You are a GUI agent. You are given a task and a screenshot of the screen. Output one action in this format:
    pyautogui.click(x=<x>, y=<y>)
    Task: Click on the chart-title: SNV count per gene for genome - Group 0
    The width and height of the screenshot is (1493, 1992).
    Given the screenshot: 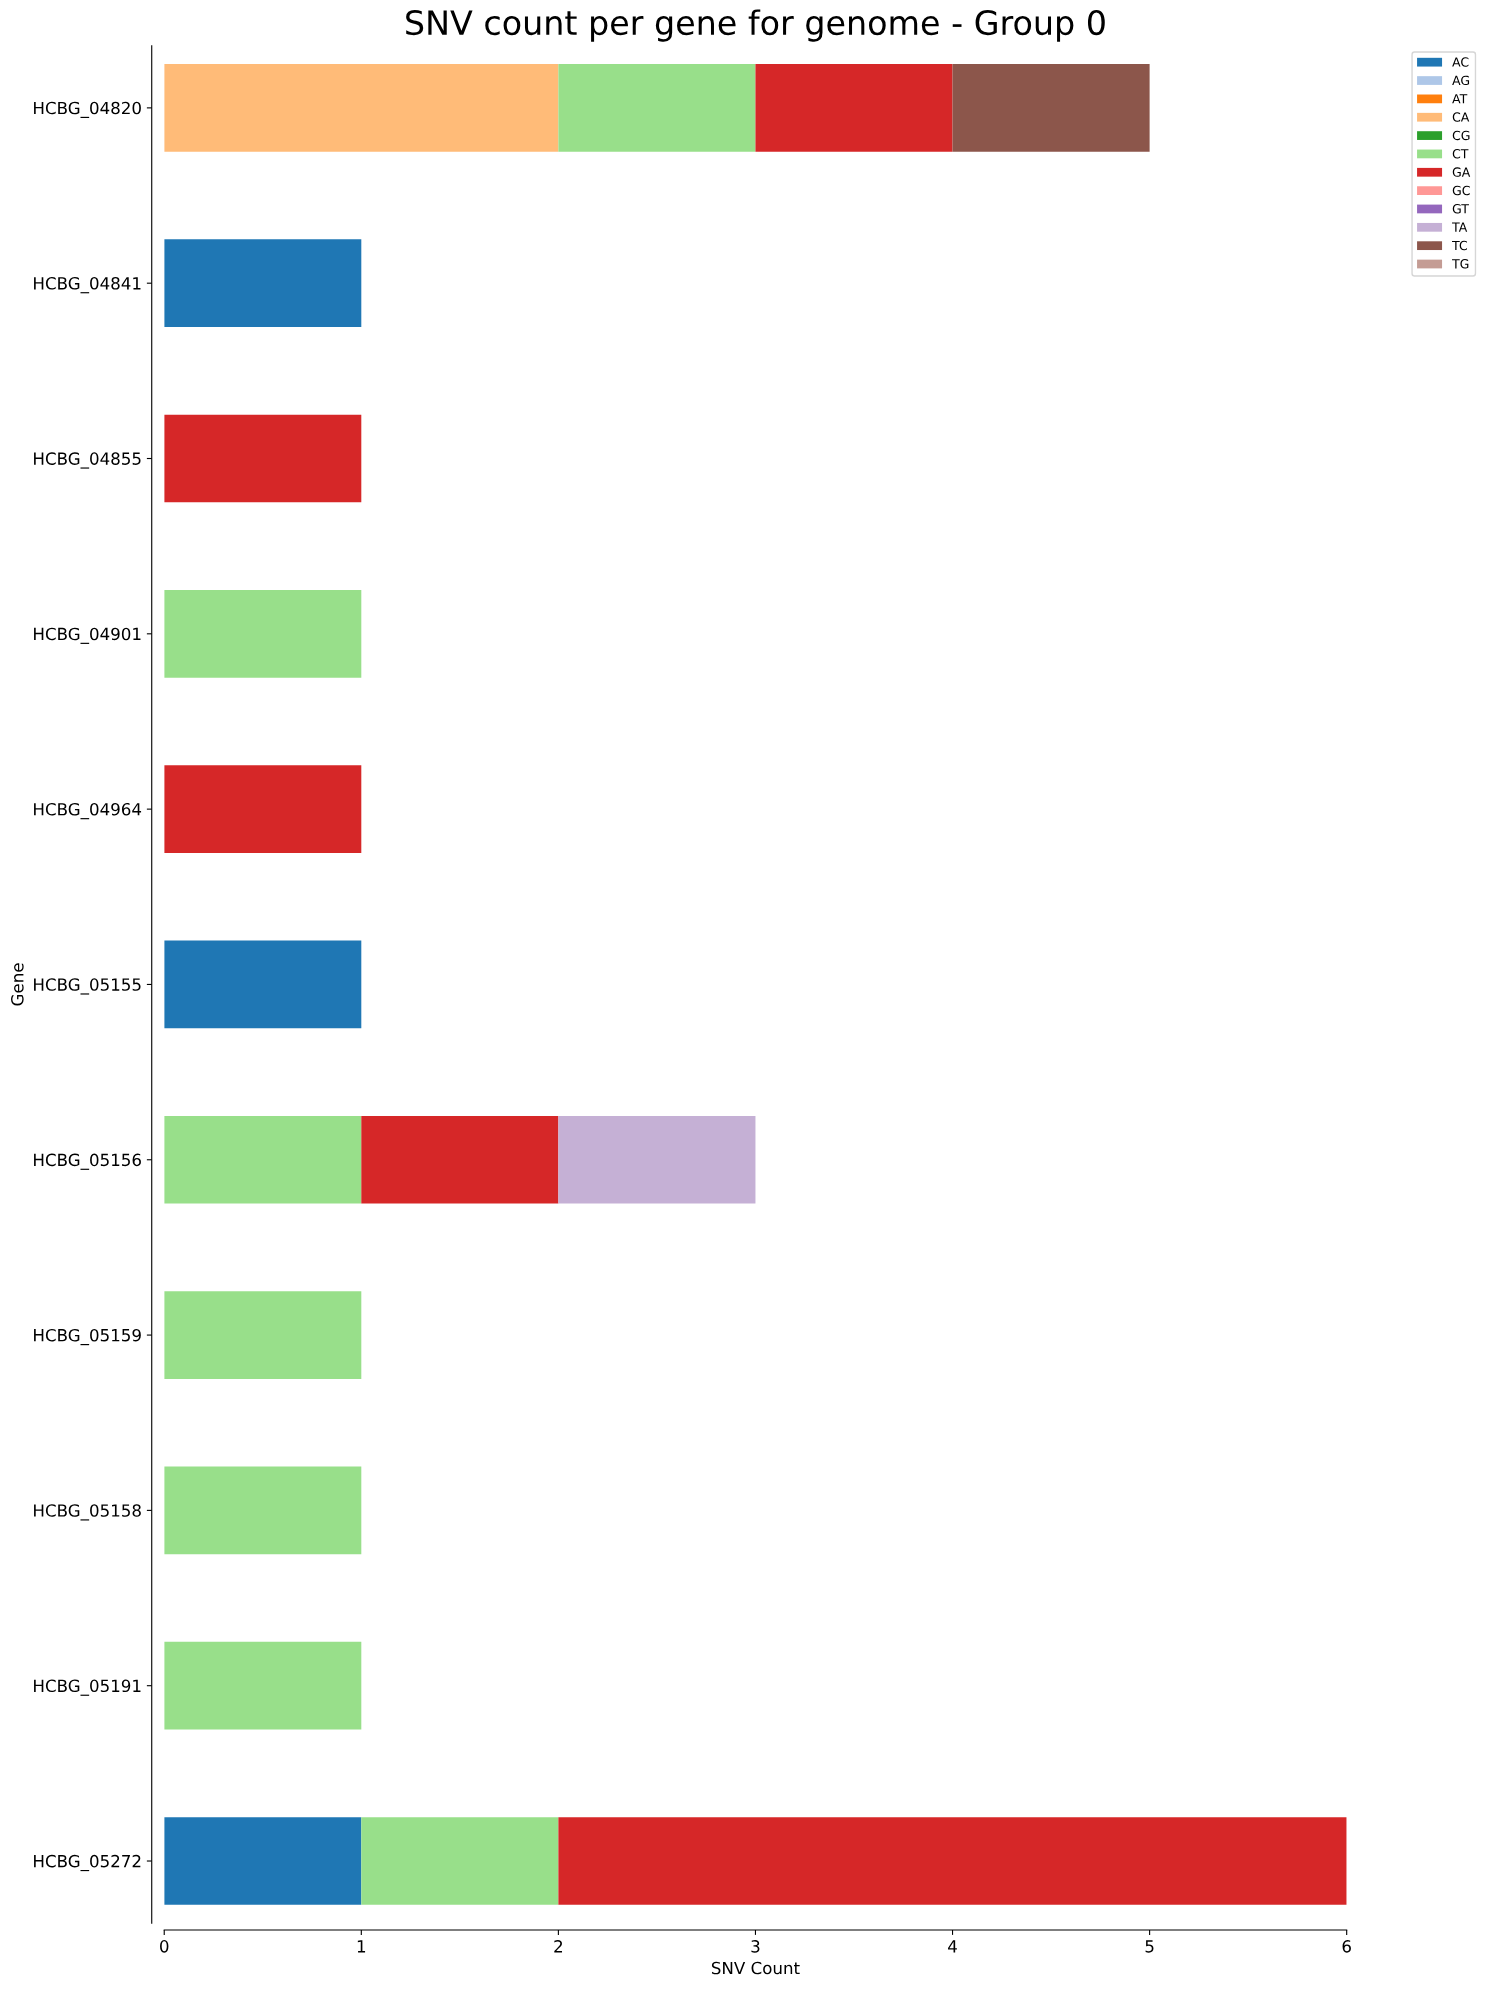 What is the action you would take?
    pyautogui.click(x=755, y=25)
    